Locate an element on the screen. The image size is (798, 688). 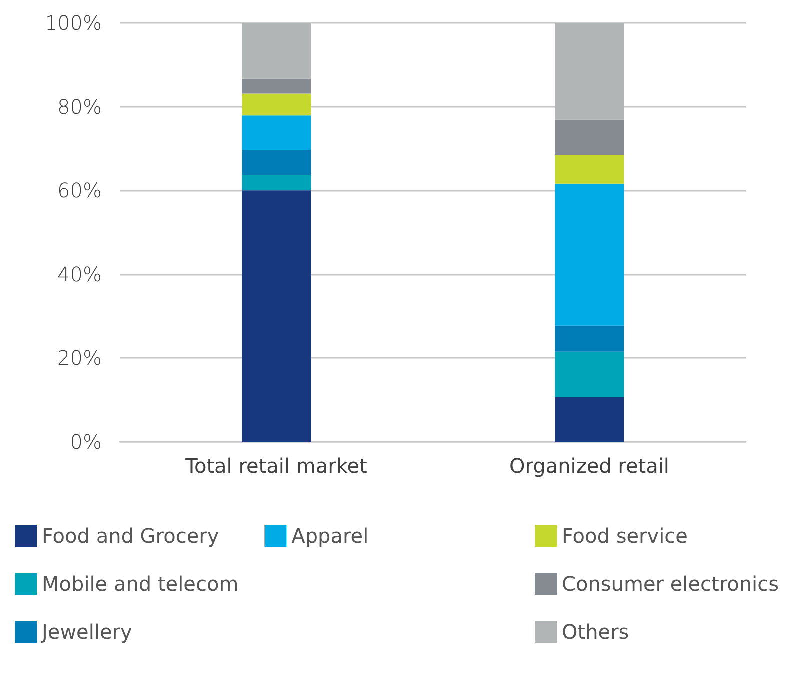
legend-label: Consumer electronics is located at coordinates (671, 584).